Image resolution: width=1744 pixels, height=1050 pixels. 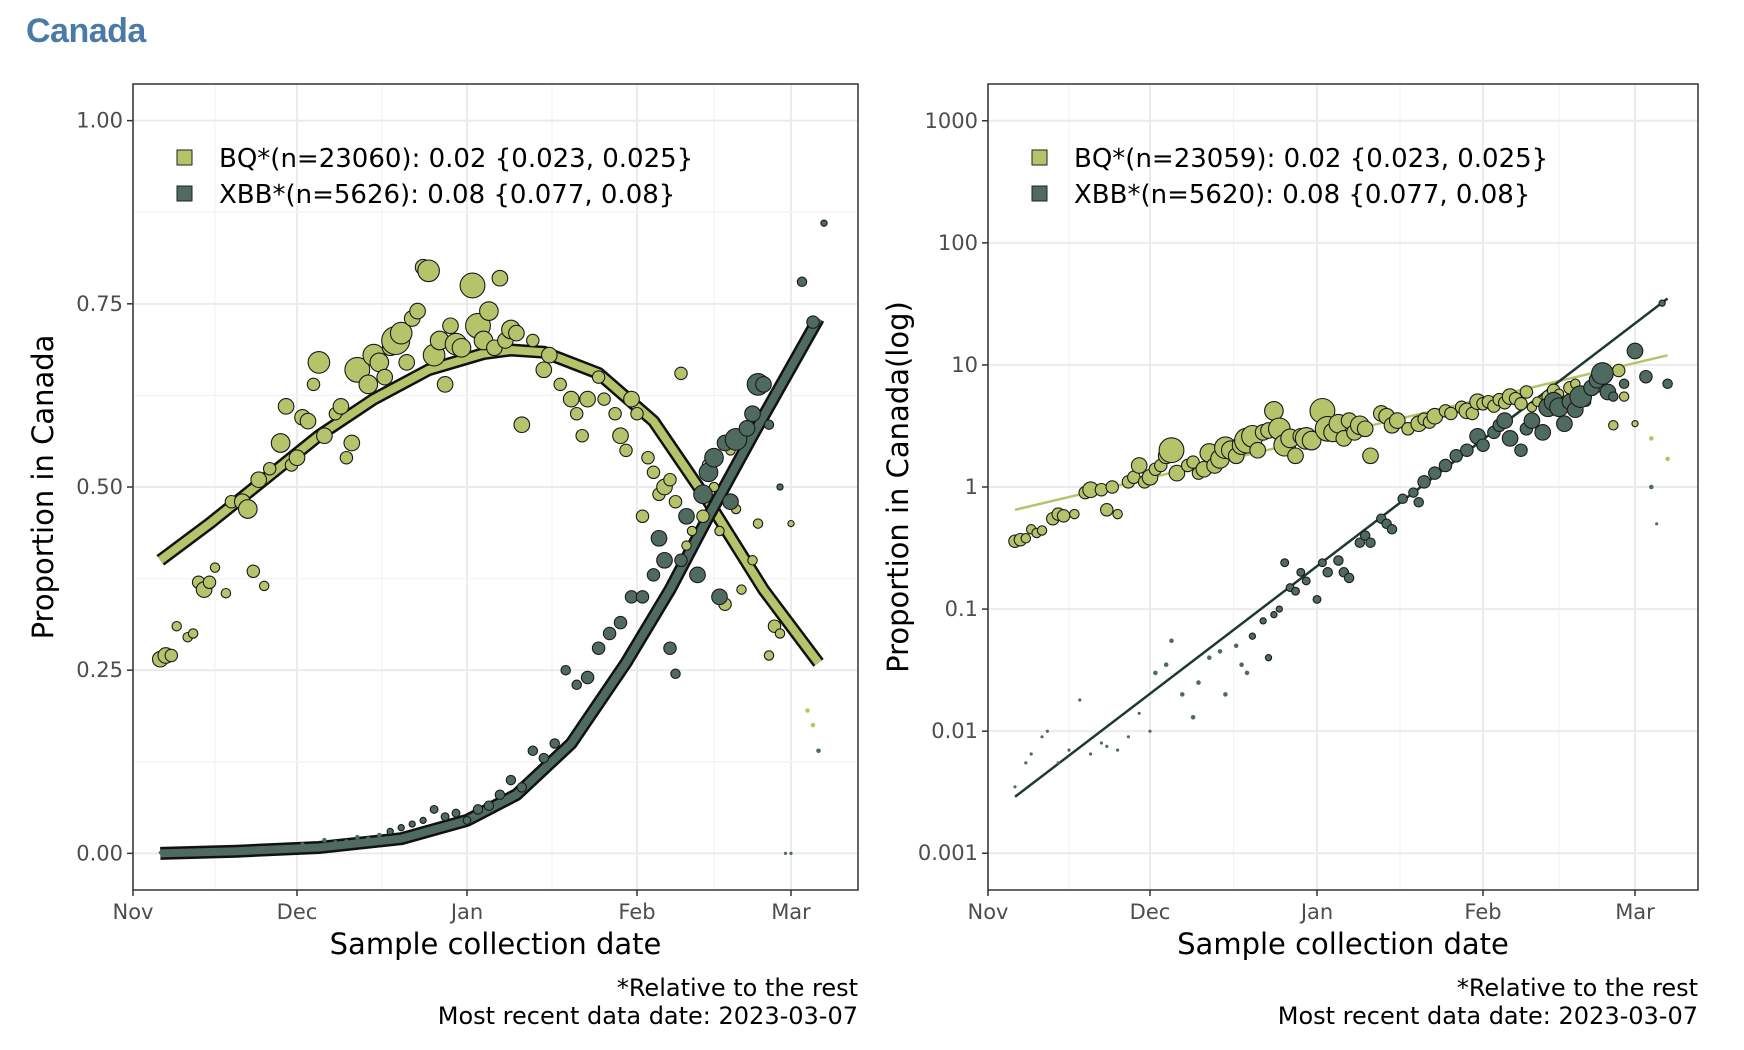 I want to click on legend-label-xbb: XBB*(n=5620): 0.08 {0.077, 0.08}, so click(x=1302, y=195).